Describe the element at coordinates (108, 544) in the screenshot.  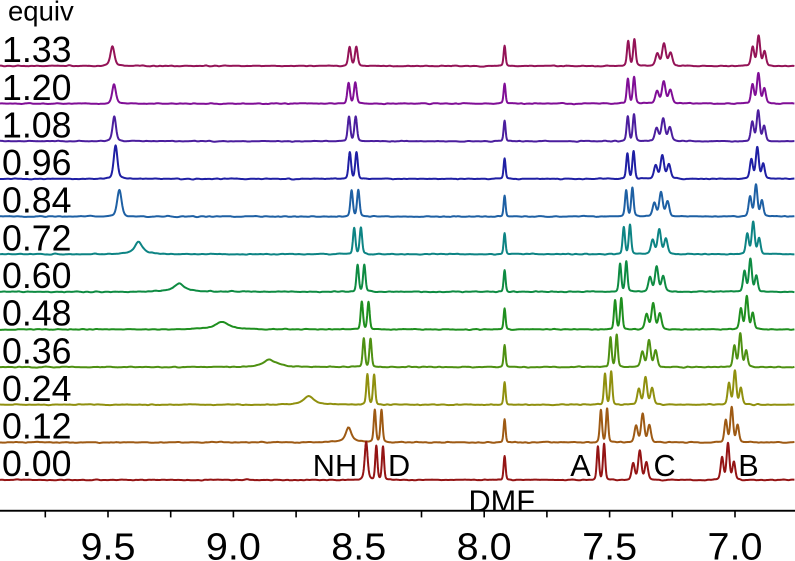
I see `svg-text: 9.5` at that location.